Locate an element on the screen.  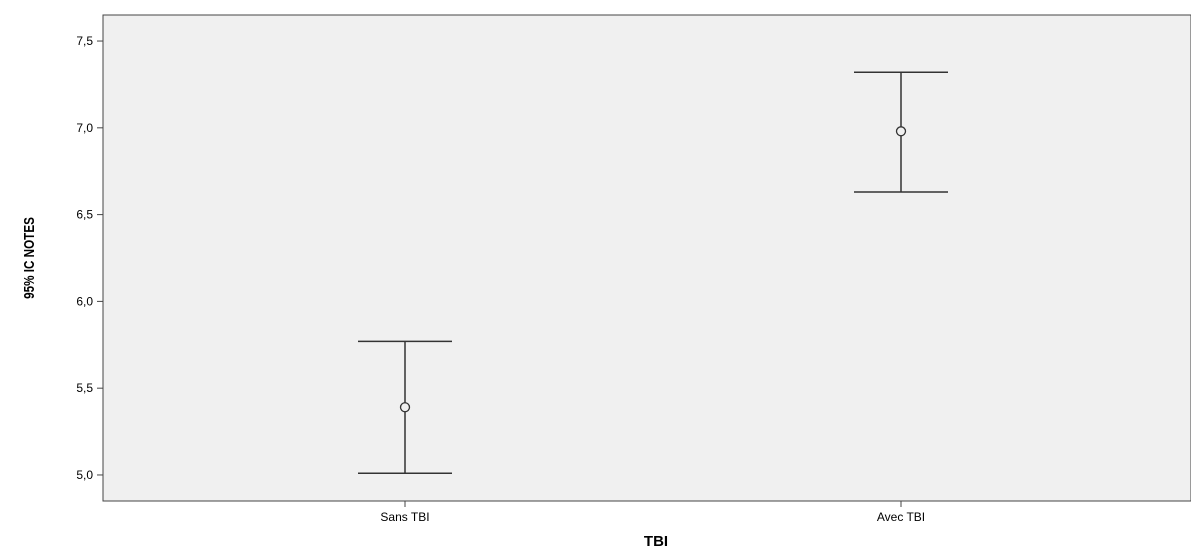
x-tick-label: Avec TBI is located at coordinates (901, 517).